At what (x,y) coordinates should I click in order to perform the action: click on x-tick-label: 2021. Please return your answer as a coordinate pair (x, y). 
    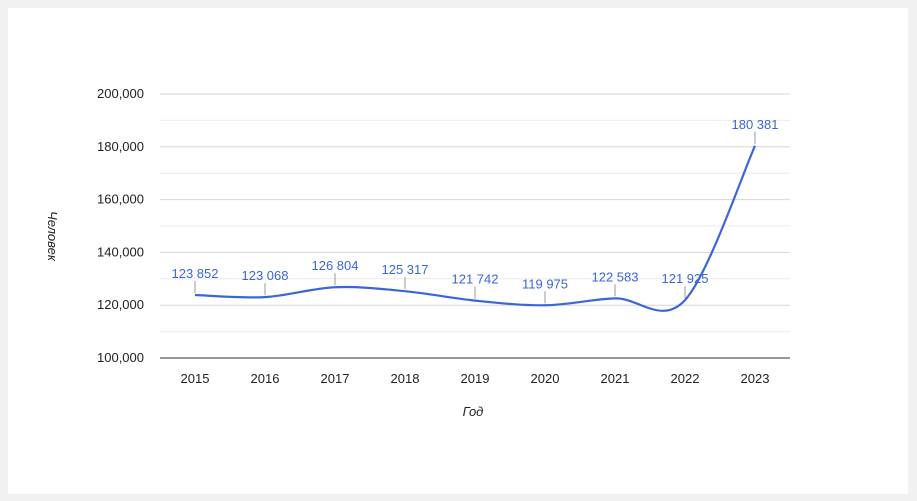
    Looking at the image, I should click on (615, 378).